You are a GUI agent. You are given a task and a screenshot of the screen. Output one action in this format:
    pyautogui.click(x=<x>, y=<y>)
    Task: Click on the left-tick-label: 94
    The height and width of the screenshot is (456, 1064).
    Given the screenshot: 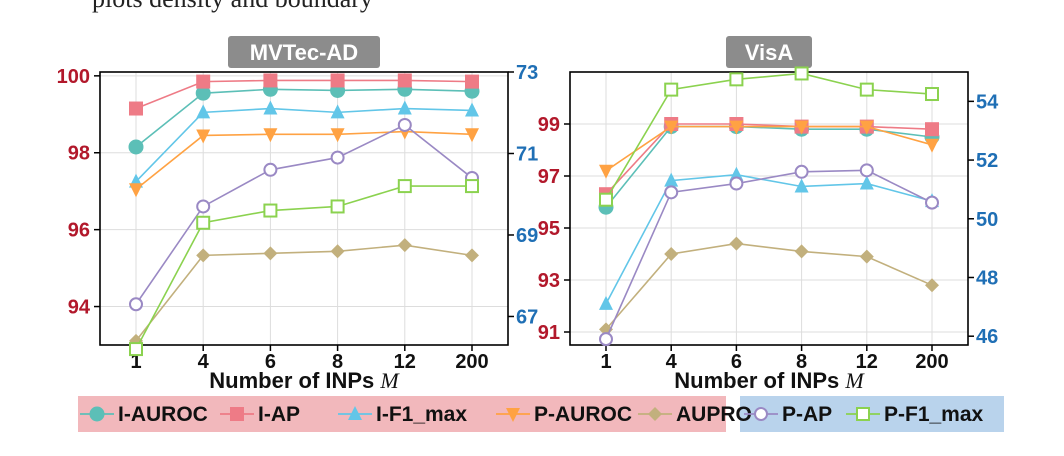 What is the action you would take?
    pyautogui.click(x=79, y=308)
    